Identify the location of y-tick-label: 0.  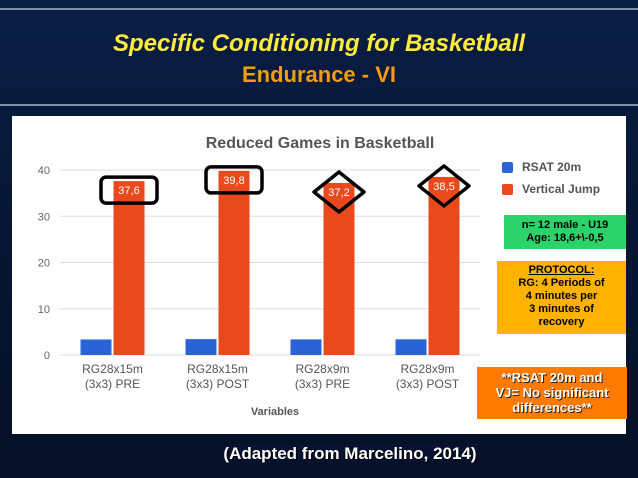
(47, 356).